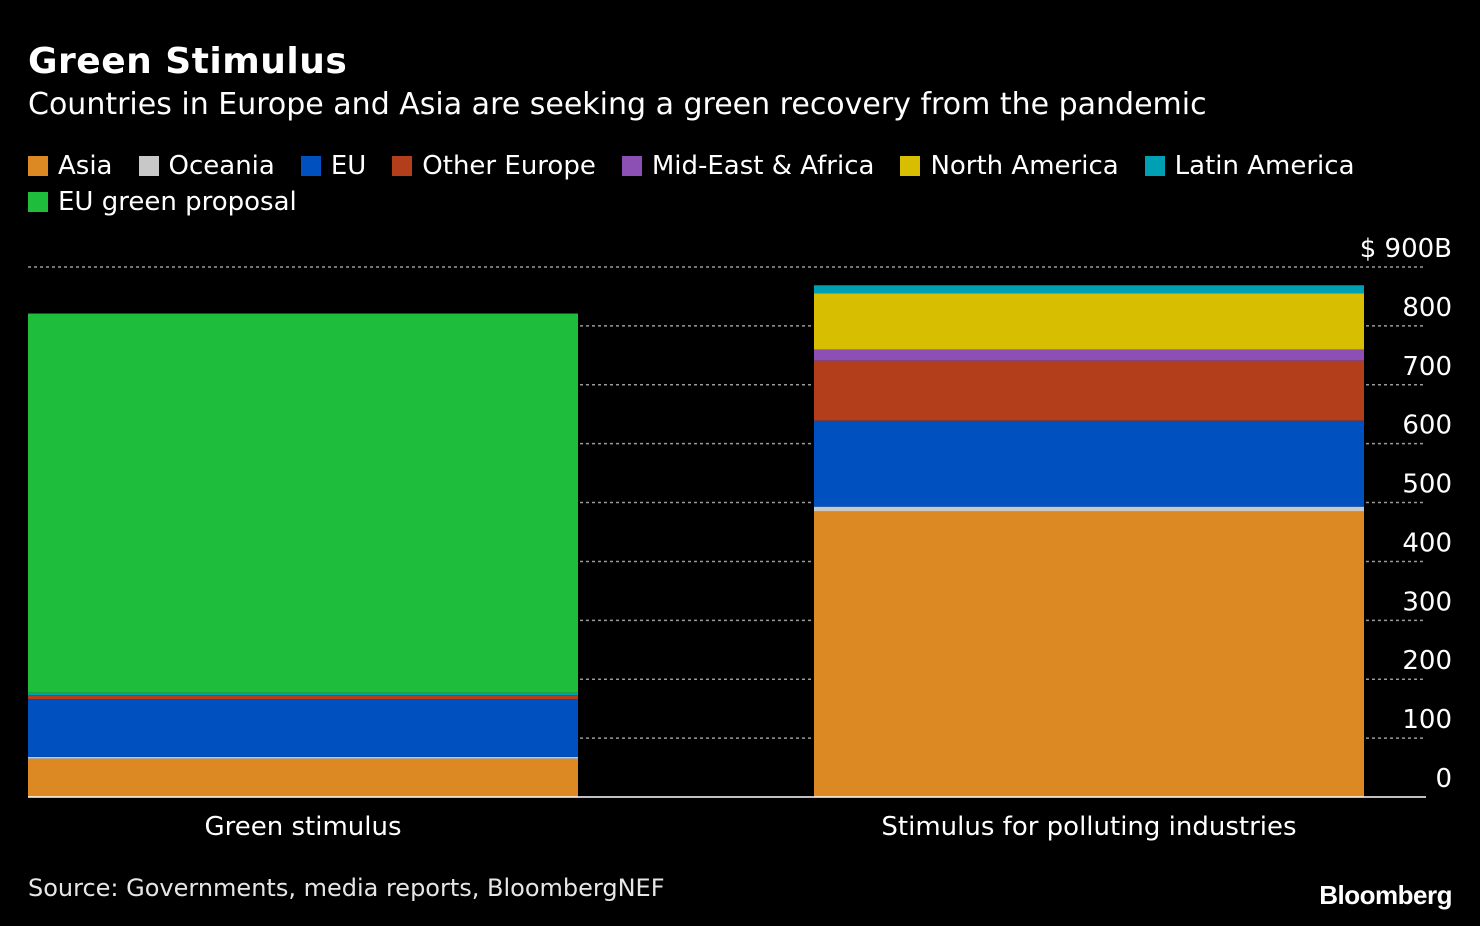 The height and width of the screenshot is (926, 1480). I want to click on legend-item-1: Oceania, so click(206, 166).